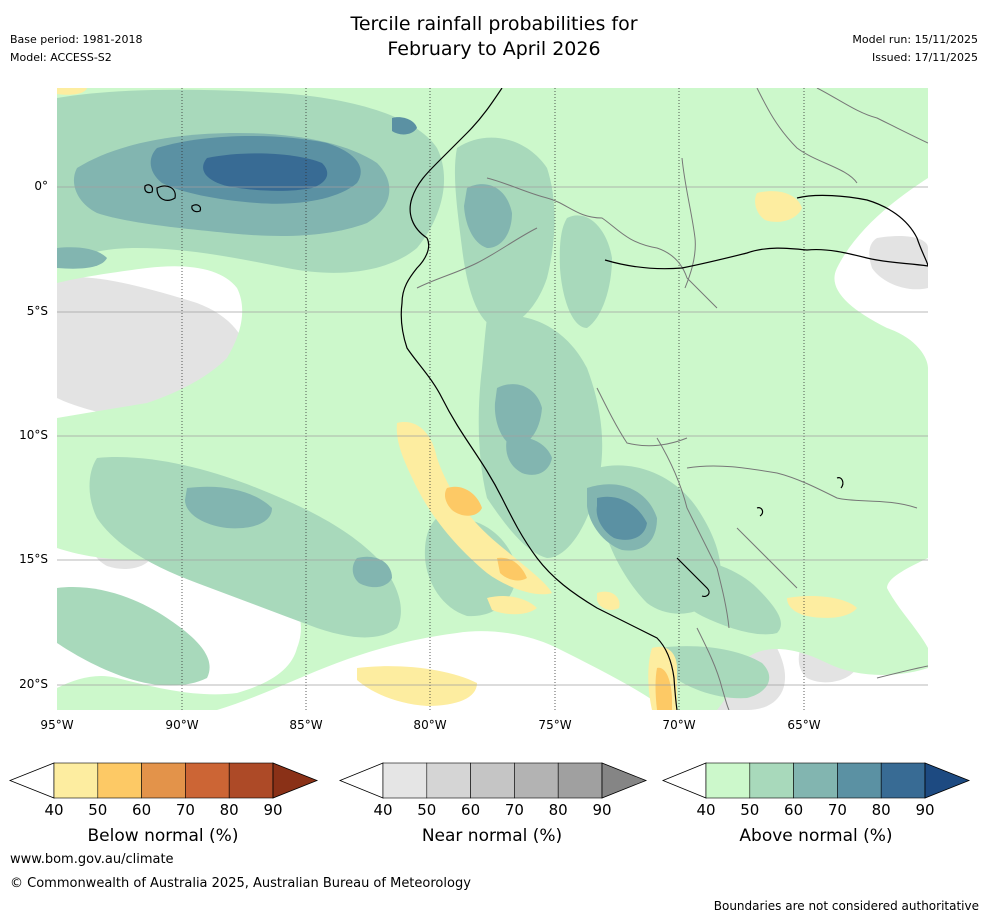  Describe the element at coordinates (804, 725) in the screenshot. I see `lon-label-65w: 65°W` at that location.